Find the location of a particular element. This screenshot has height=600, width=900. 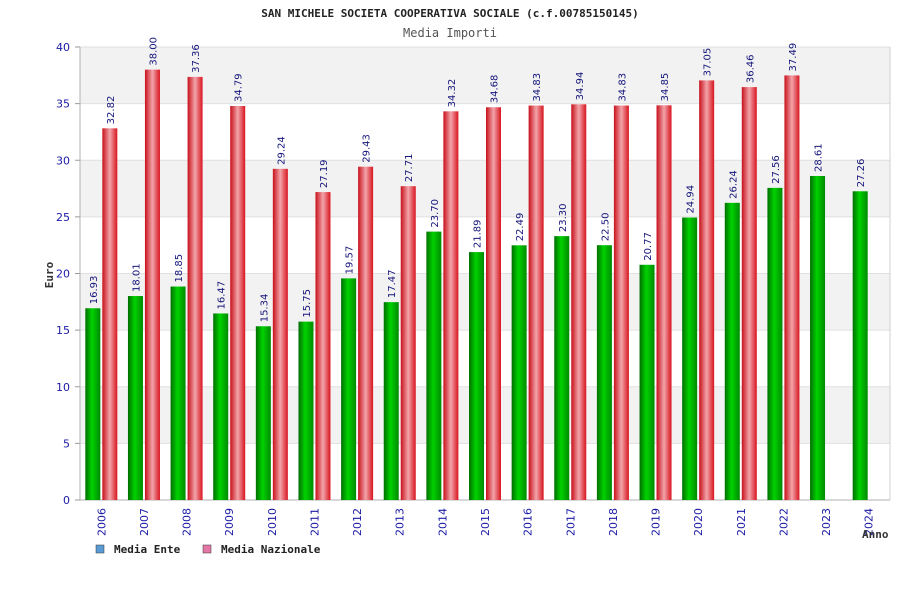

y-tick-label: 10 is located at coordinates (63, 387).